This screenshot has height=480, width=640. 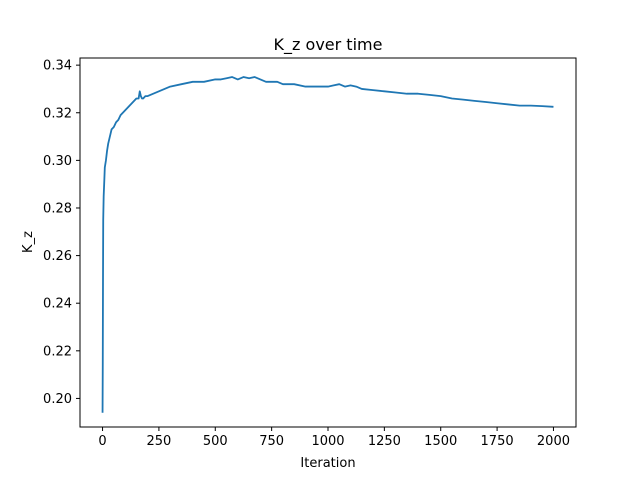 What do you see at coordinates (57, 256) in the screenshot?
I see `y-tick-label: 0.26` at bounding box center [57, 256].